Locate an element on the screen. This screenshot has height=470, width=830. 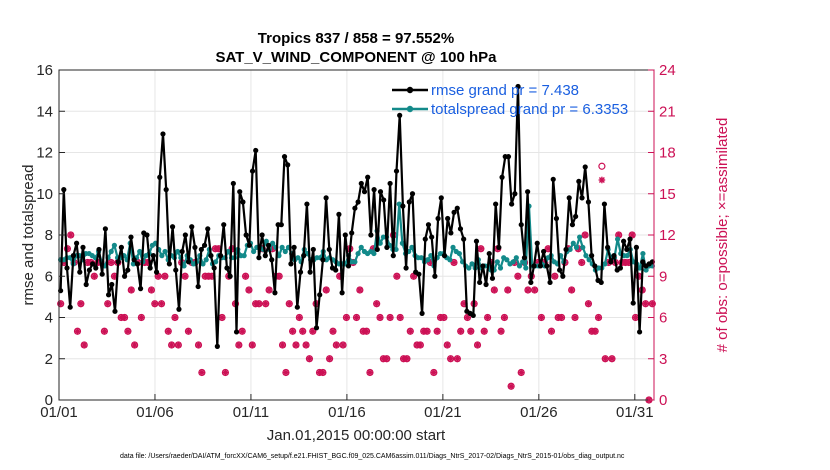
y-tick-label: 2 is located at coordinates (49, 359).